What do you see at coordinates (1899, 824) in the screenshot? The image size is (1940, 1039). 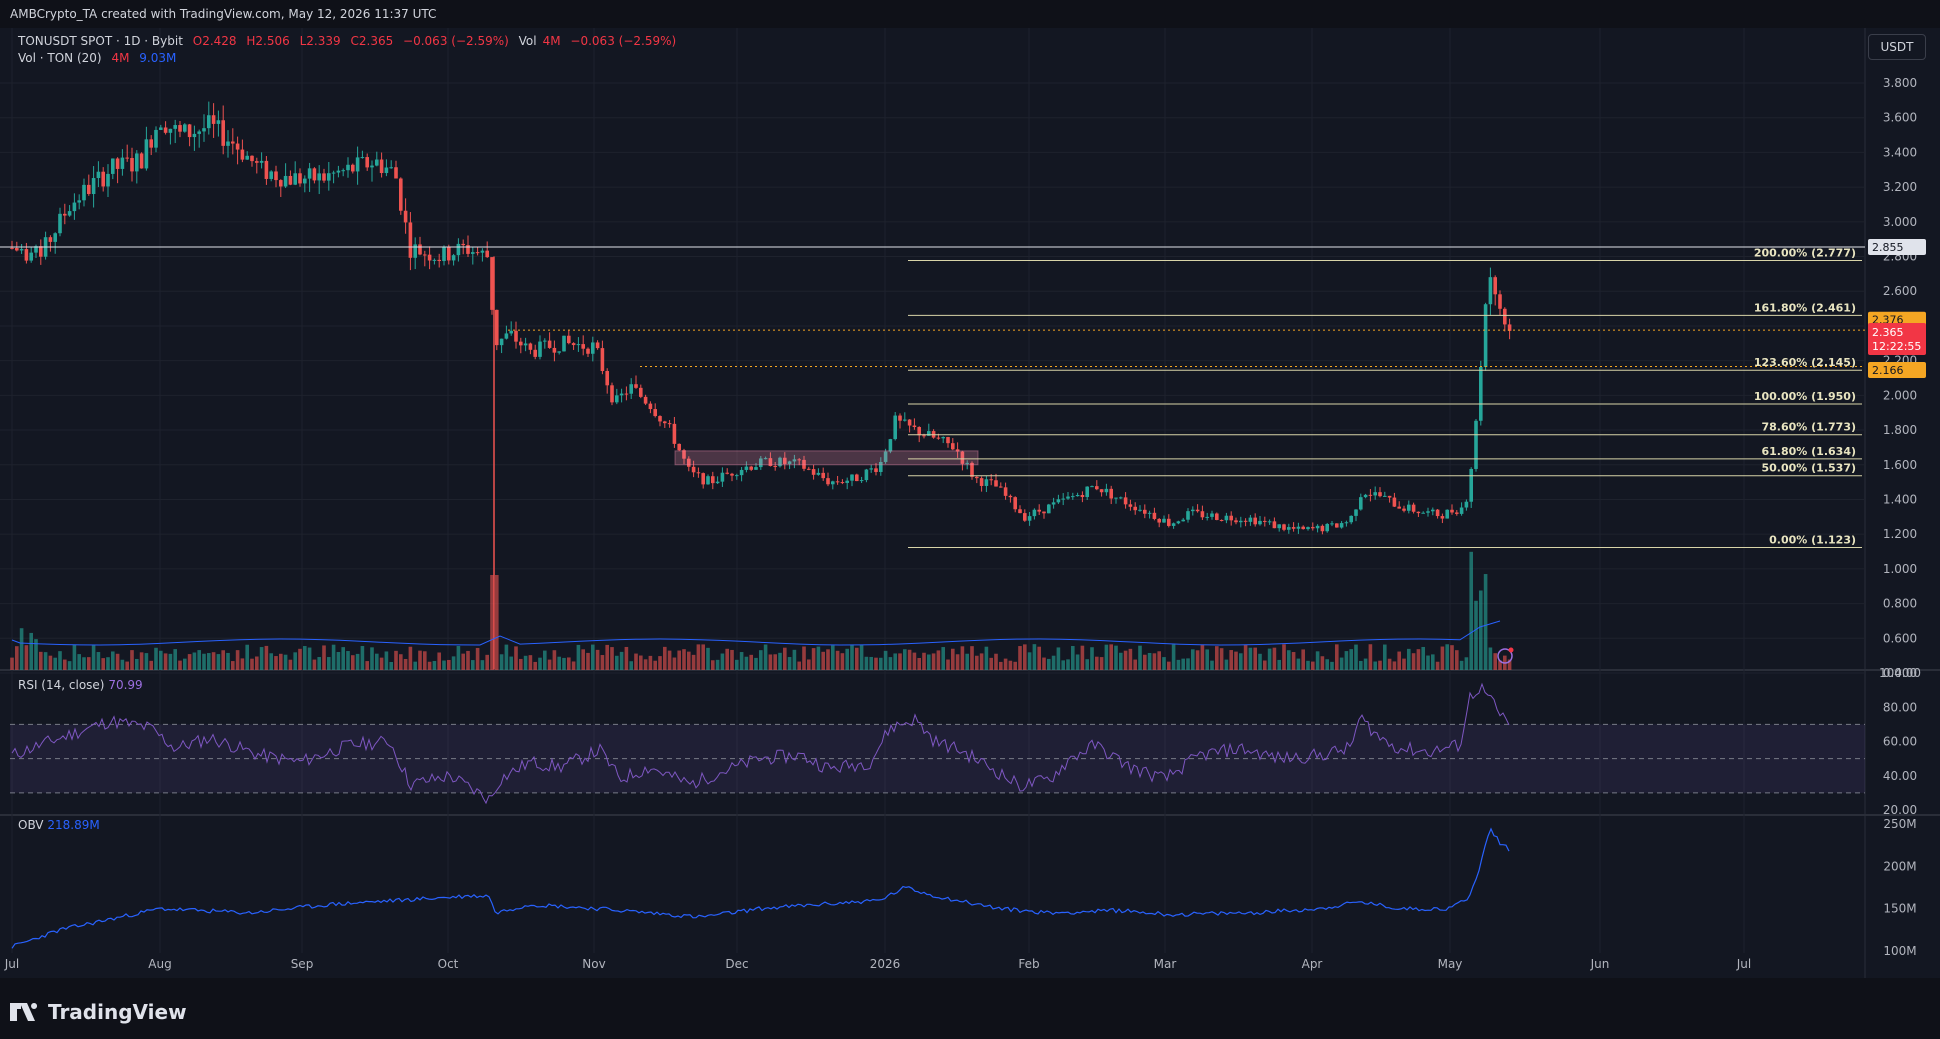 I see `obv-tick-label: 250M` at bounding box center [1899, 824].